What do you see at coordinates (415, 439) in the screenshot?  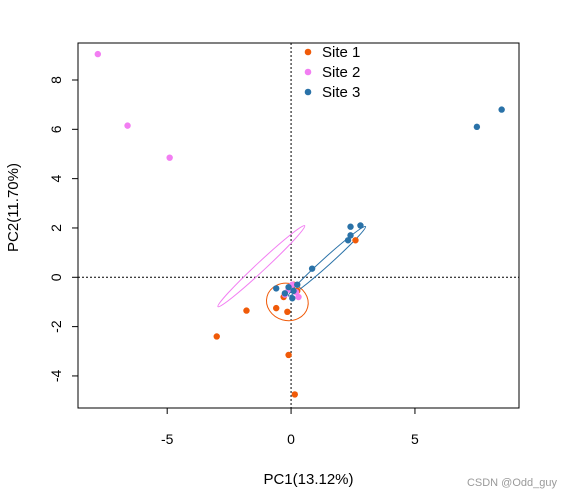 I see `x-tick-label: 5` at bounding box center [415, 439].